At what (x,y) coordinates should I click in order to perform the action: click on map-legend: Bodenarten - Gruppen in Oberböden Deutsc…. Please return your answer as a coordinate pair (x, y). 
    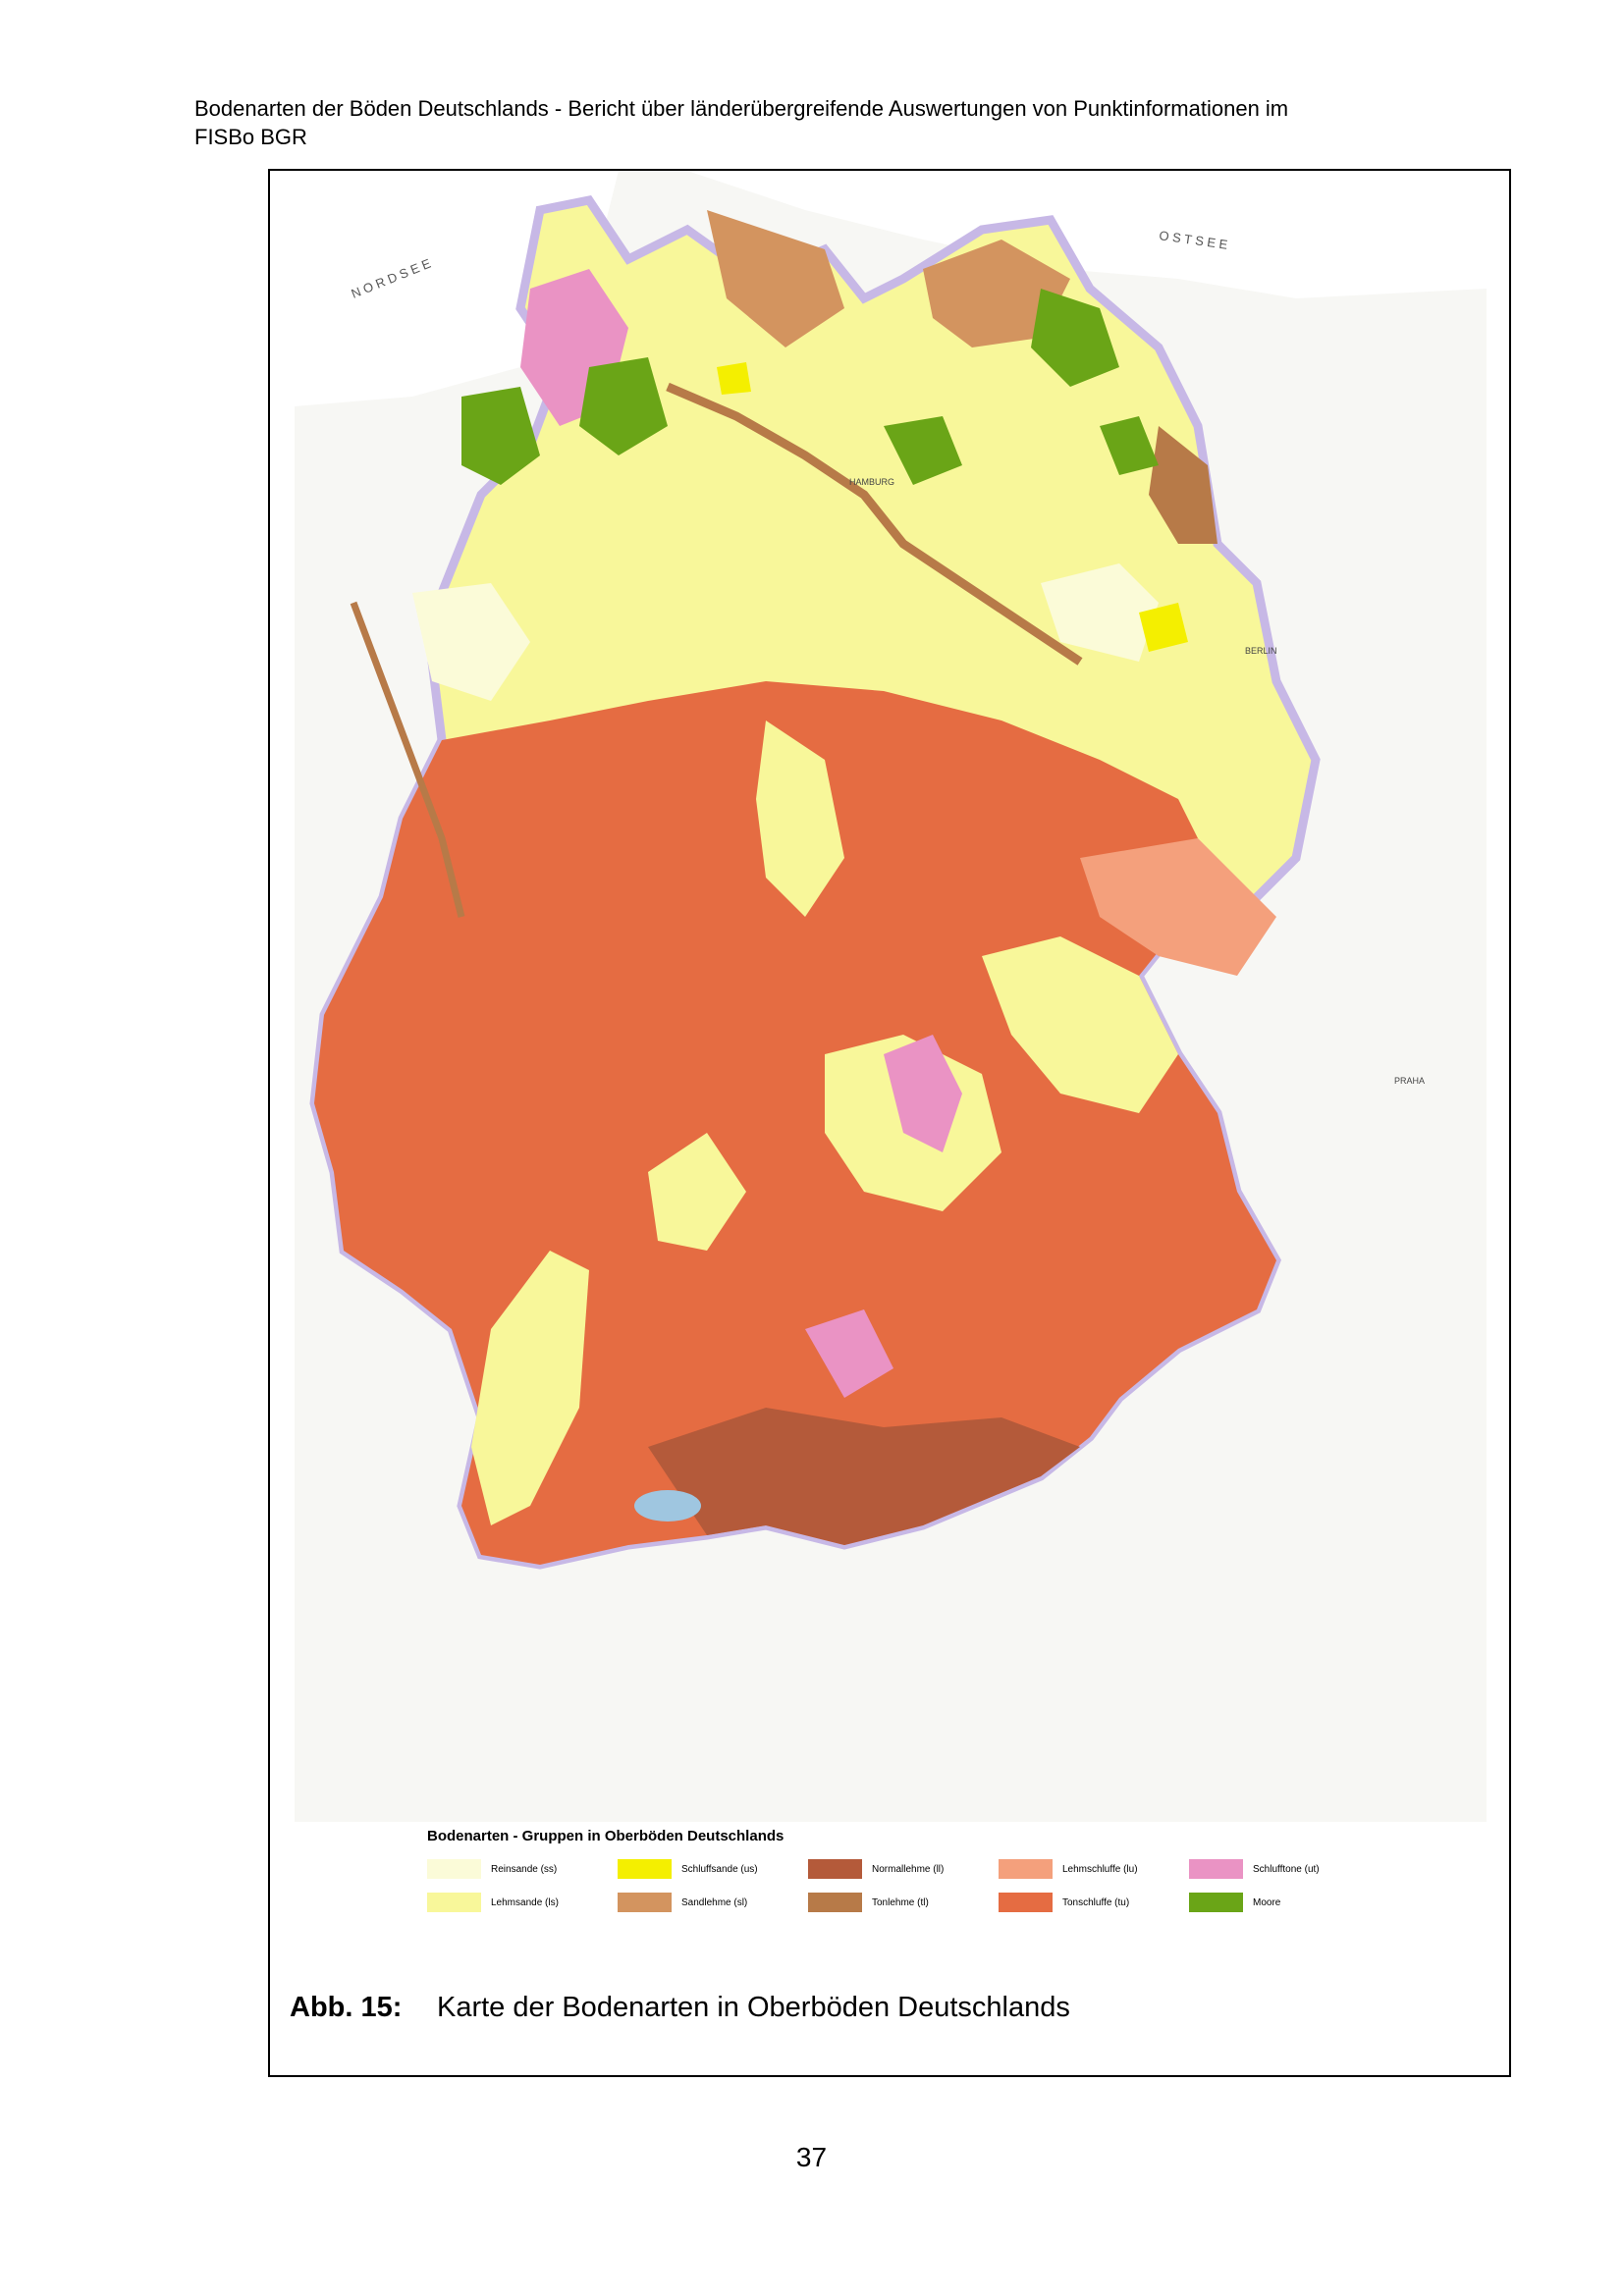
    Looking at the image, I should click on (928, 1891).